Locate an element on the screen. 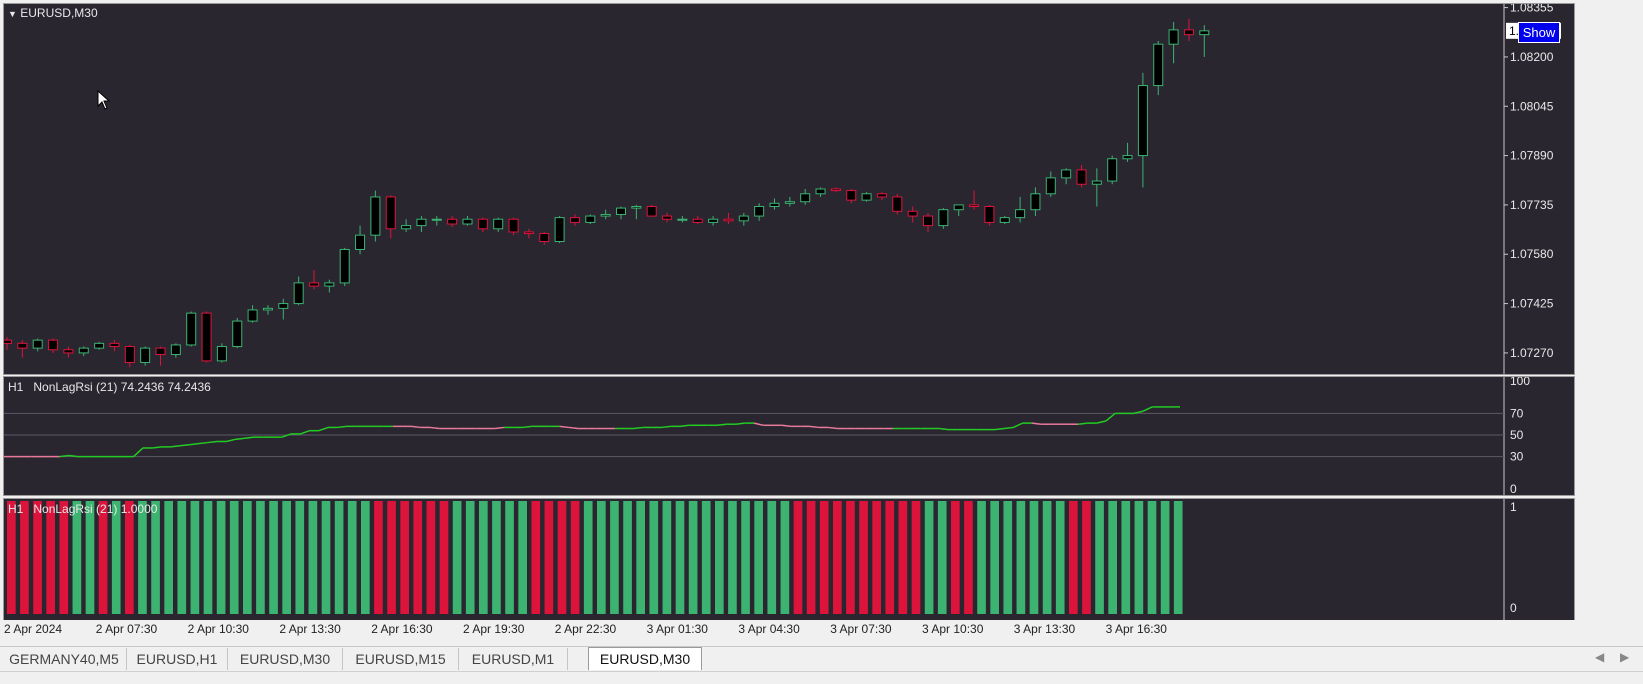  rsi-level-label: 50 is located at coordinates (1517, 435).